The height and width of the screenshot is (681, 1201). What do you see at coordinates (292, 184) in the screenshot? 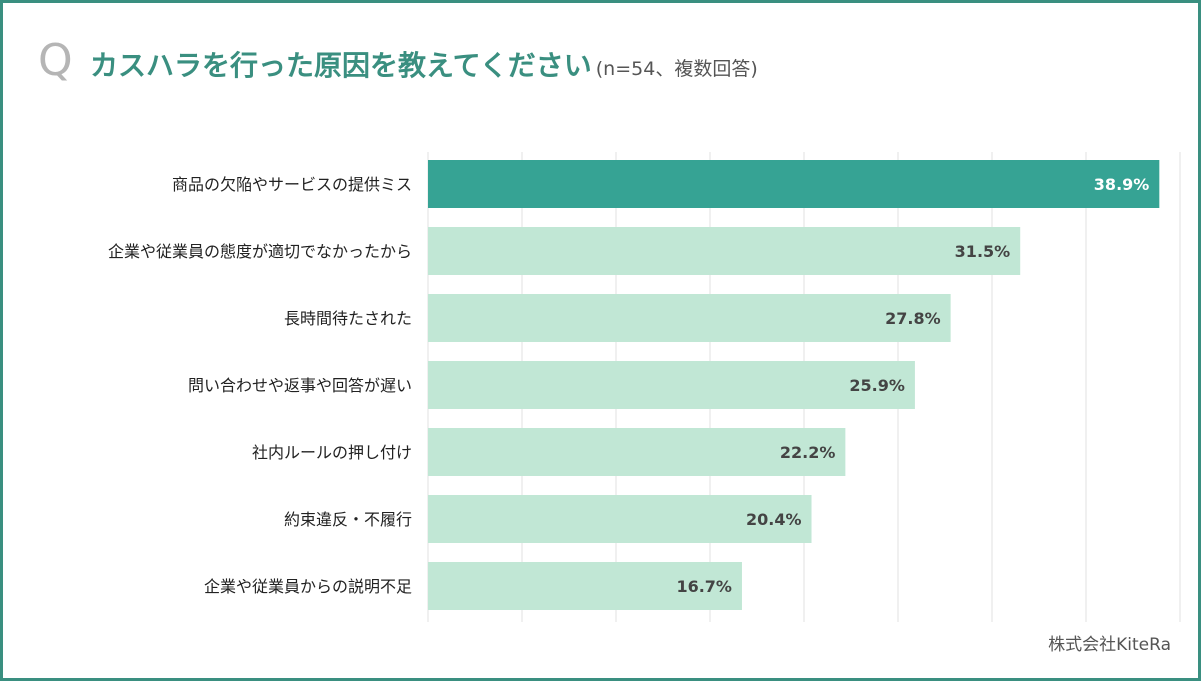
I see `category-label: 商品の欠陥やサービスの提供ミス` at bounding box center [292, 184].